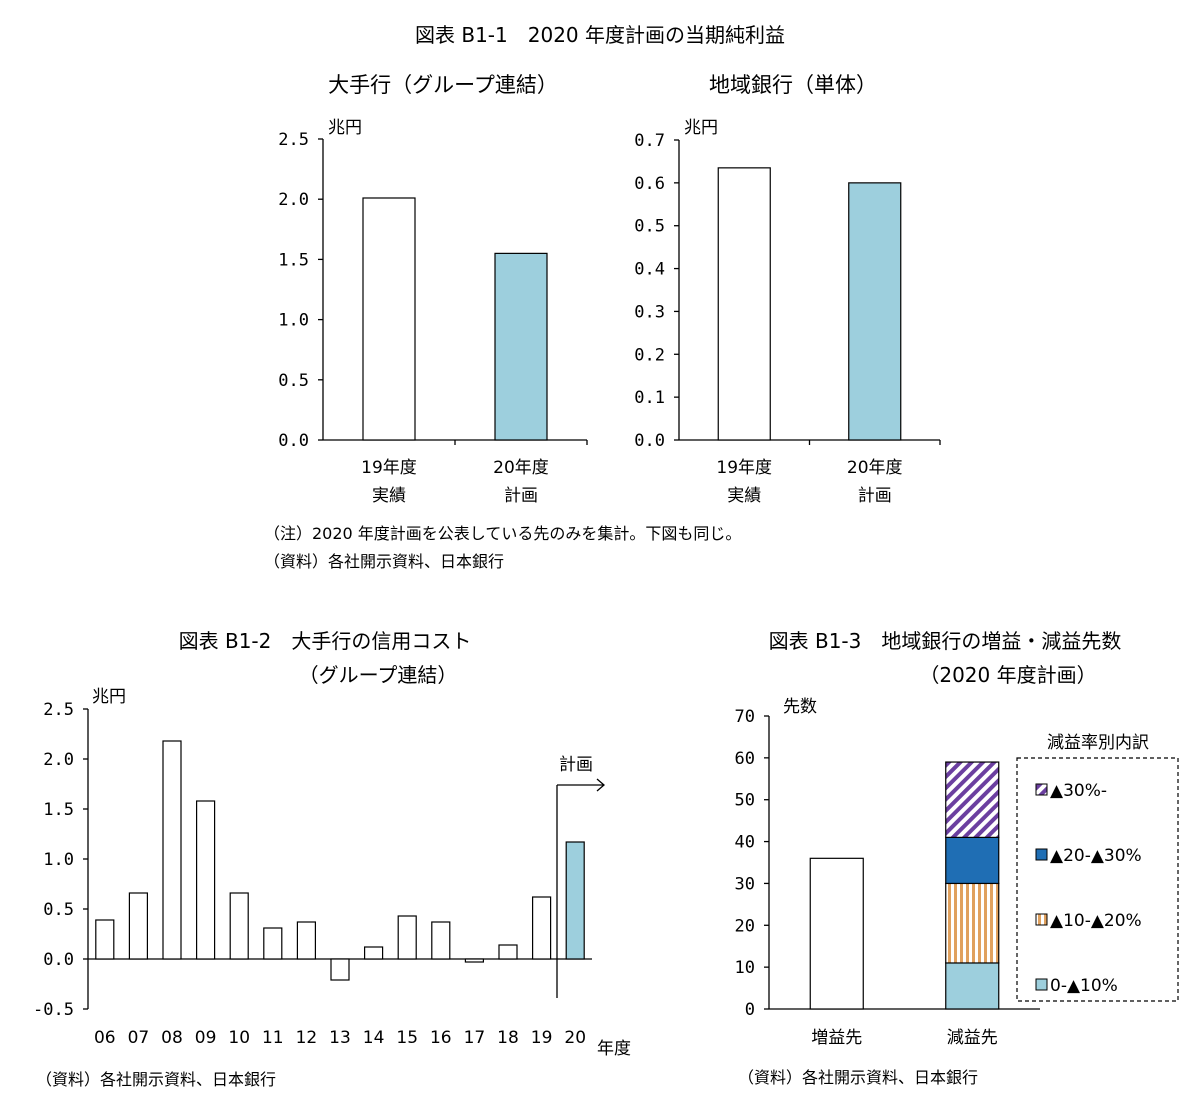  What do you see at coordinates (945, 641) in the screenshot?
I see `fig3-title-line1: 図表 B1-3 地域銀行の増益・減益先数` at bounding box center [945, 641].